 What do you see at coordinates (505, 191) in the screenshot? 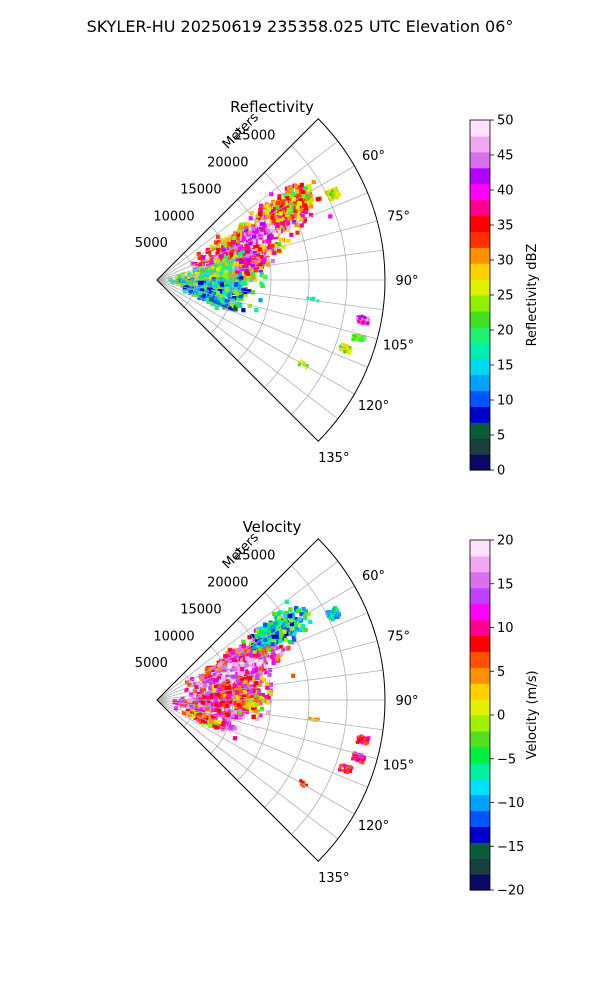
I see `colorbar-tick-label: 40` at bounding box center [505, 191].